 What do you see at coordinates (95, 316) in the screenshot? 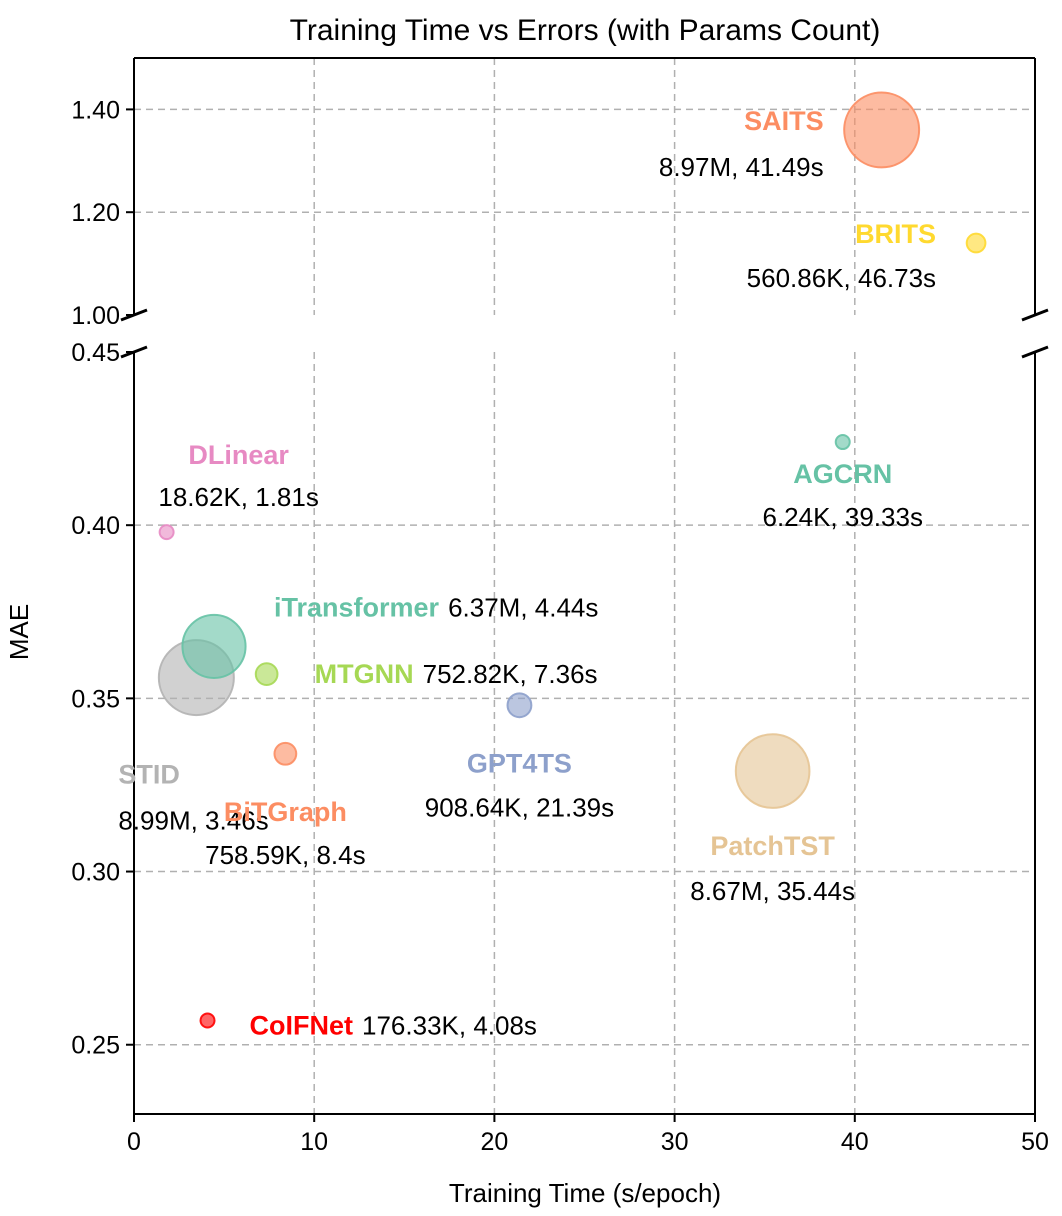
I see `upper-ytick-label: 1.00` at bounding box center [95, 316].